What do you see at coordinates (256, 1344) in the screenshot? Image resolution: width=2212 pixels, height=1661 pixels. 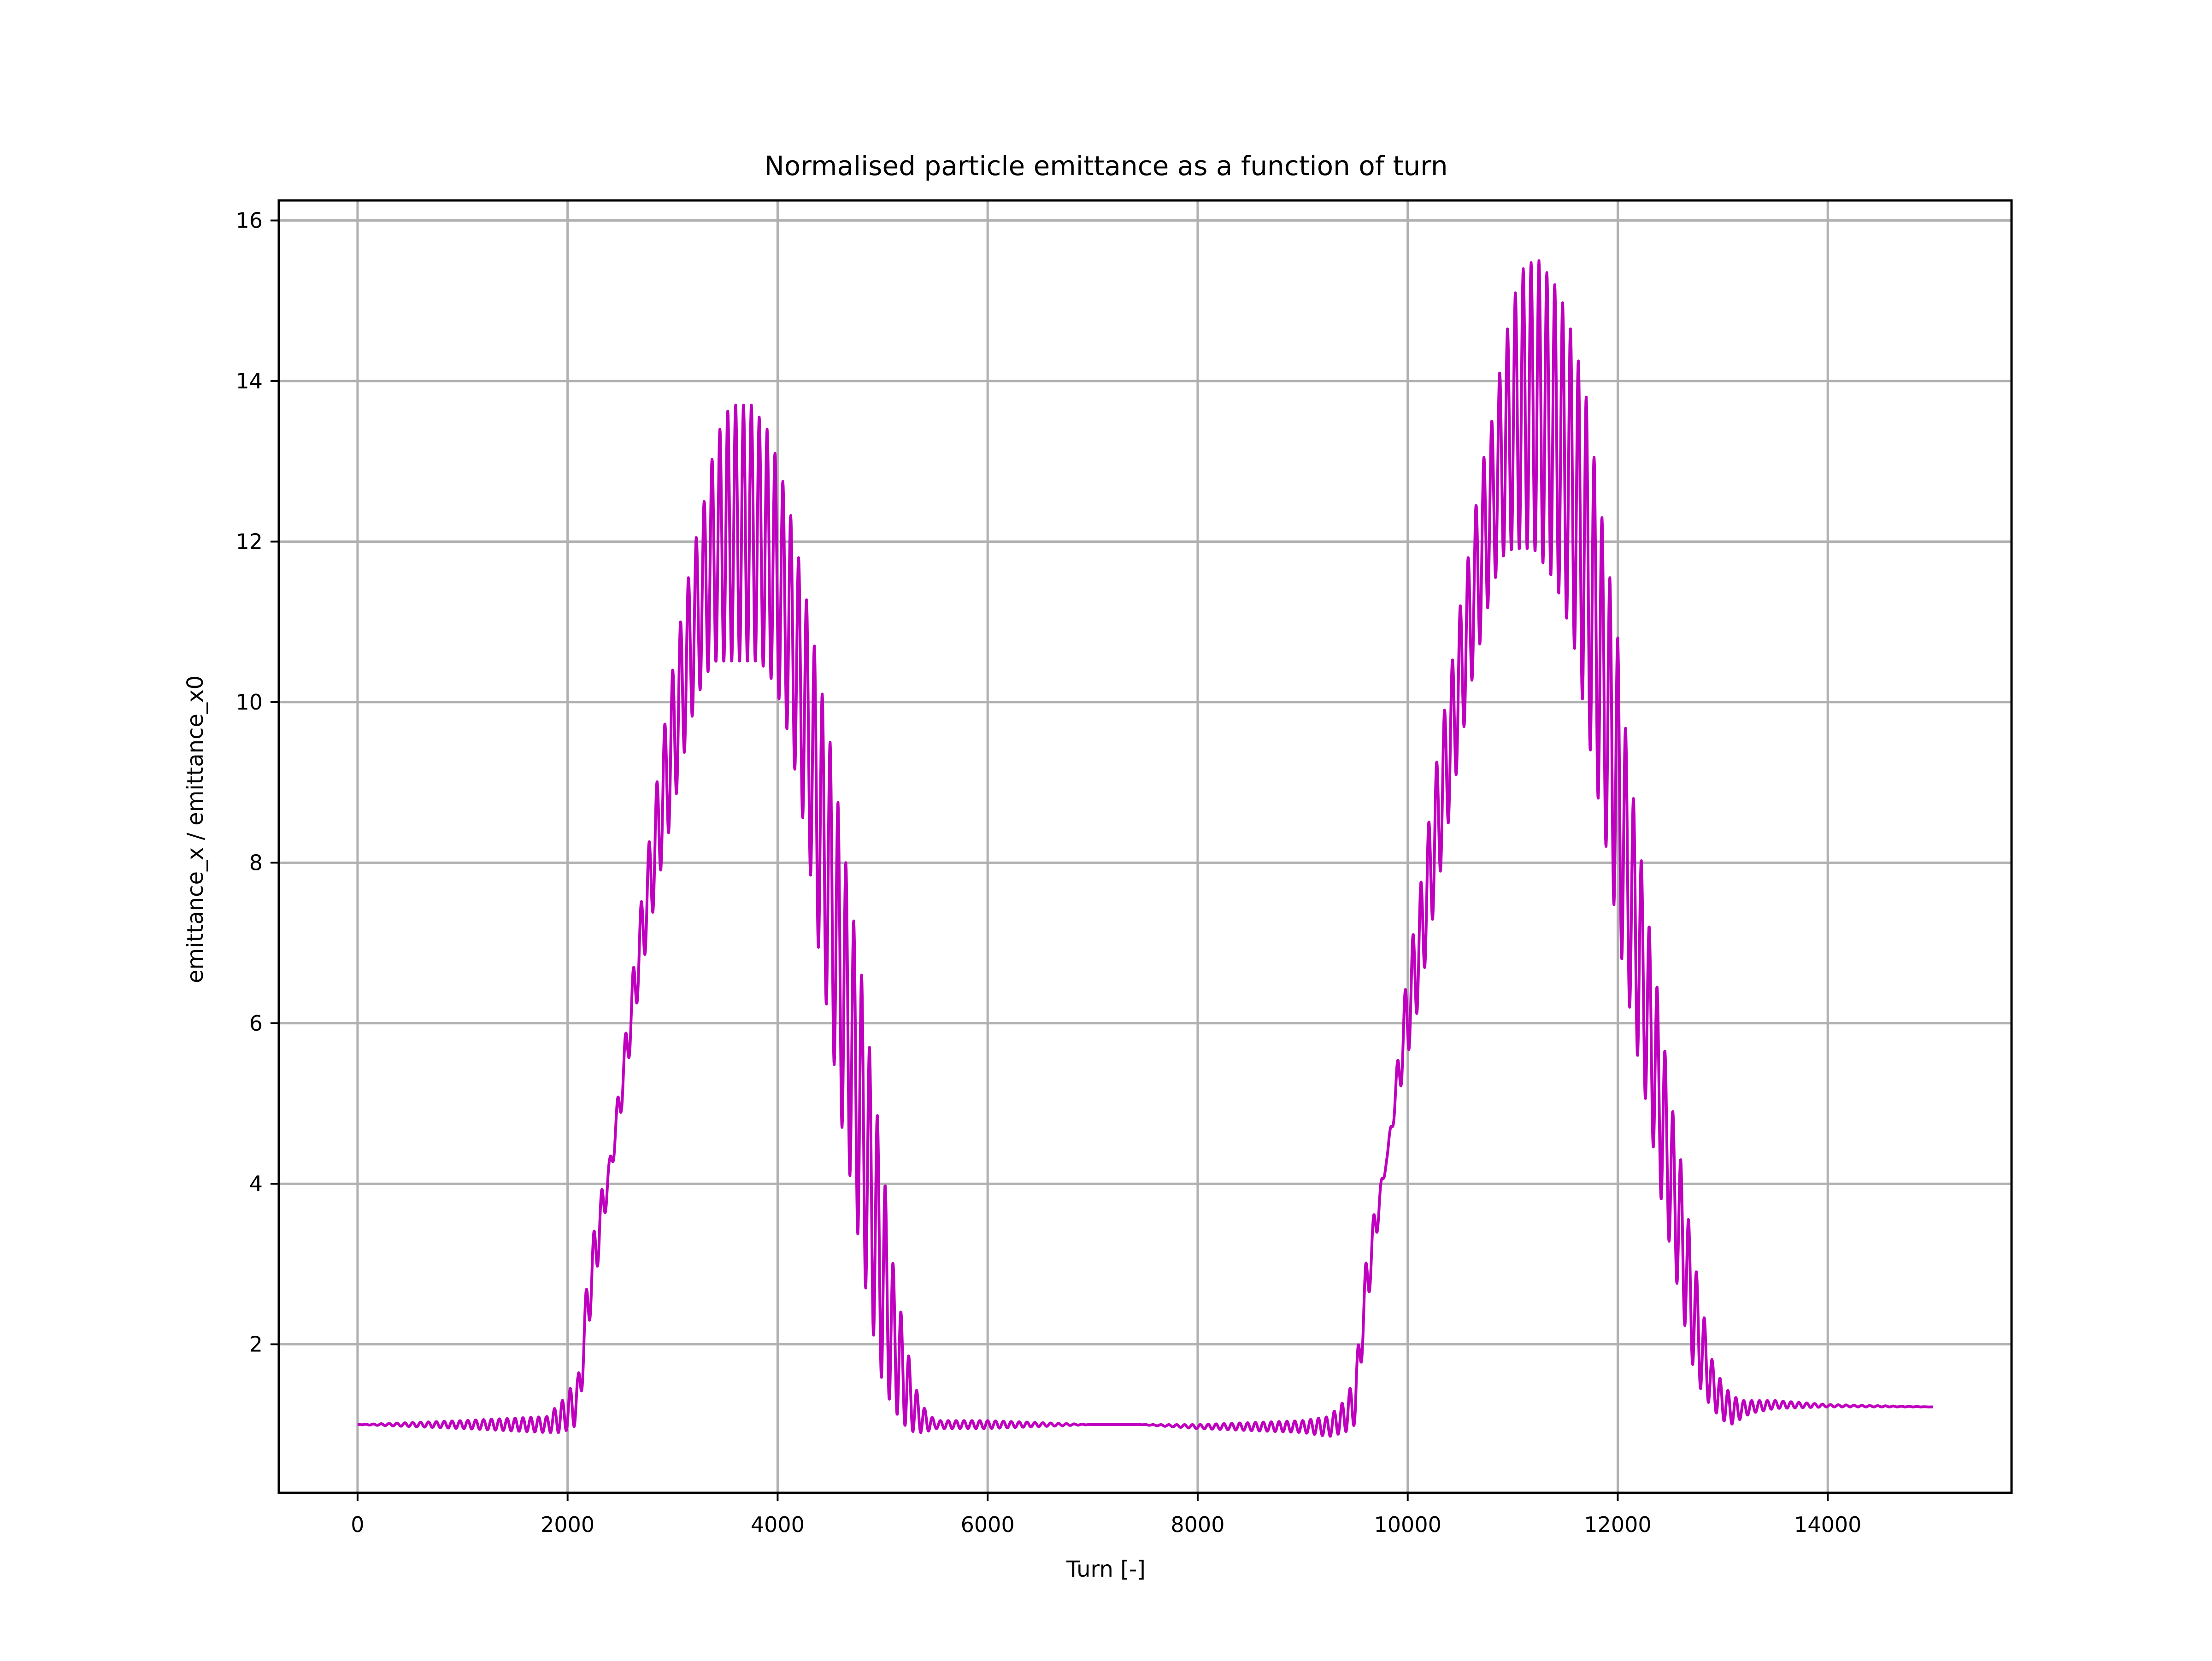 I see `y-tick-label: 2` at bounding box center [256, 1344].